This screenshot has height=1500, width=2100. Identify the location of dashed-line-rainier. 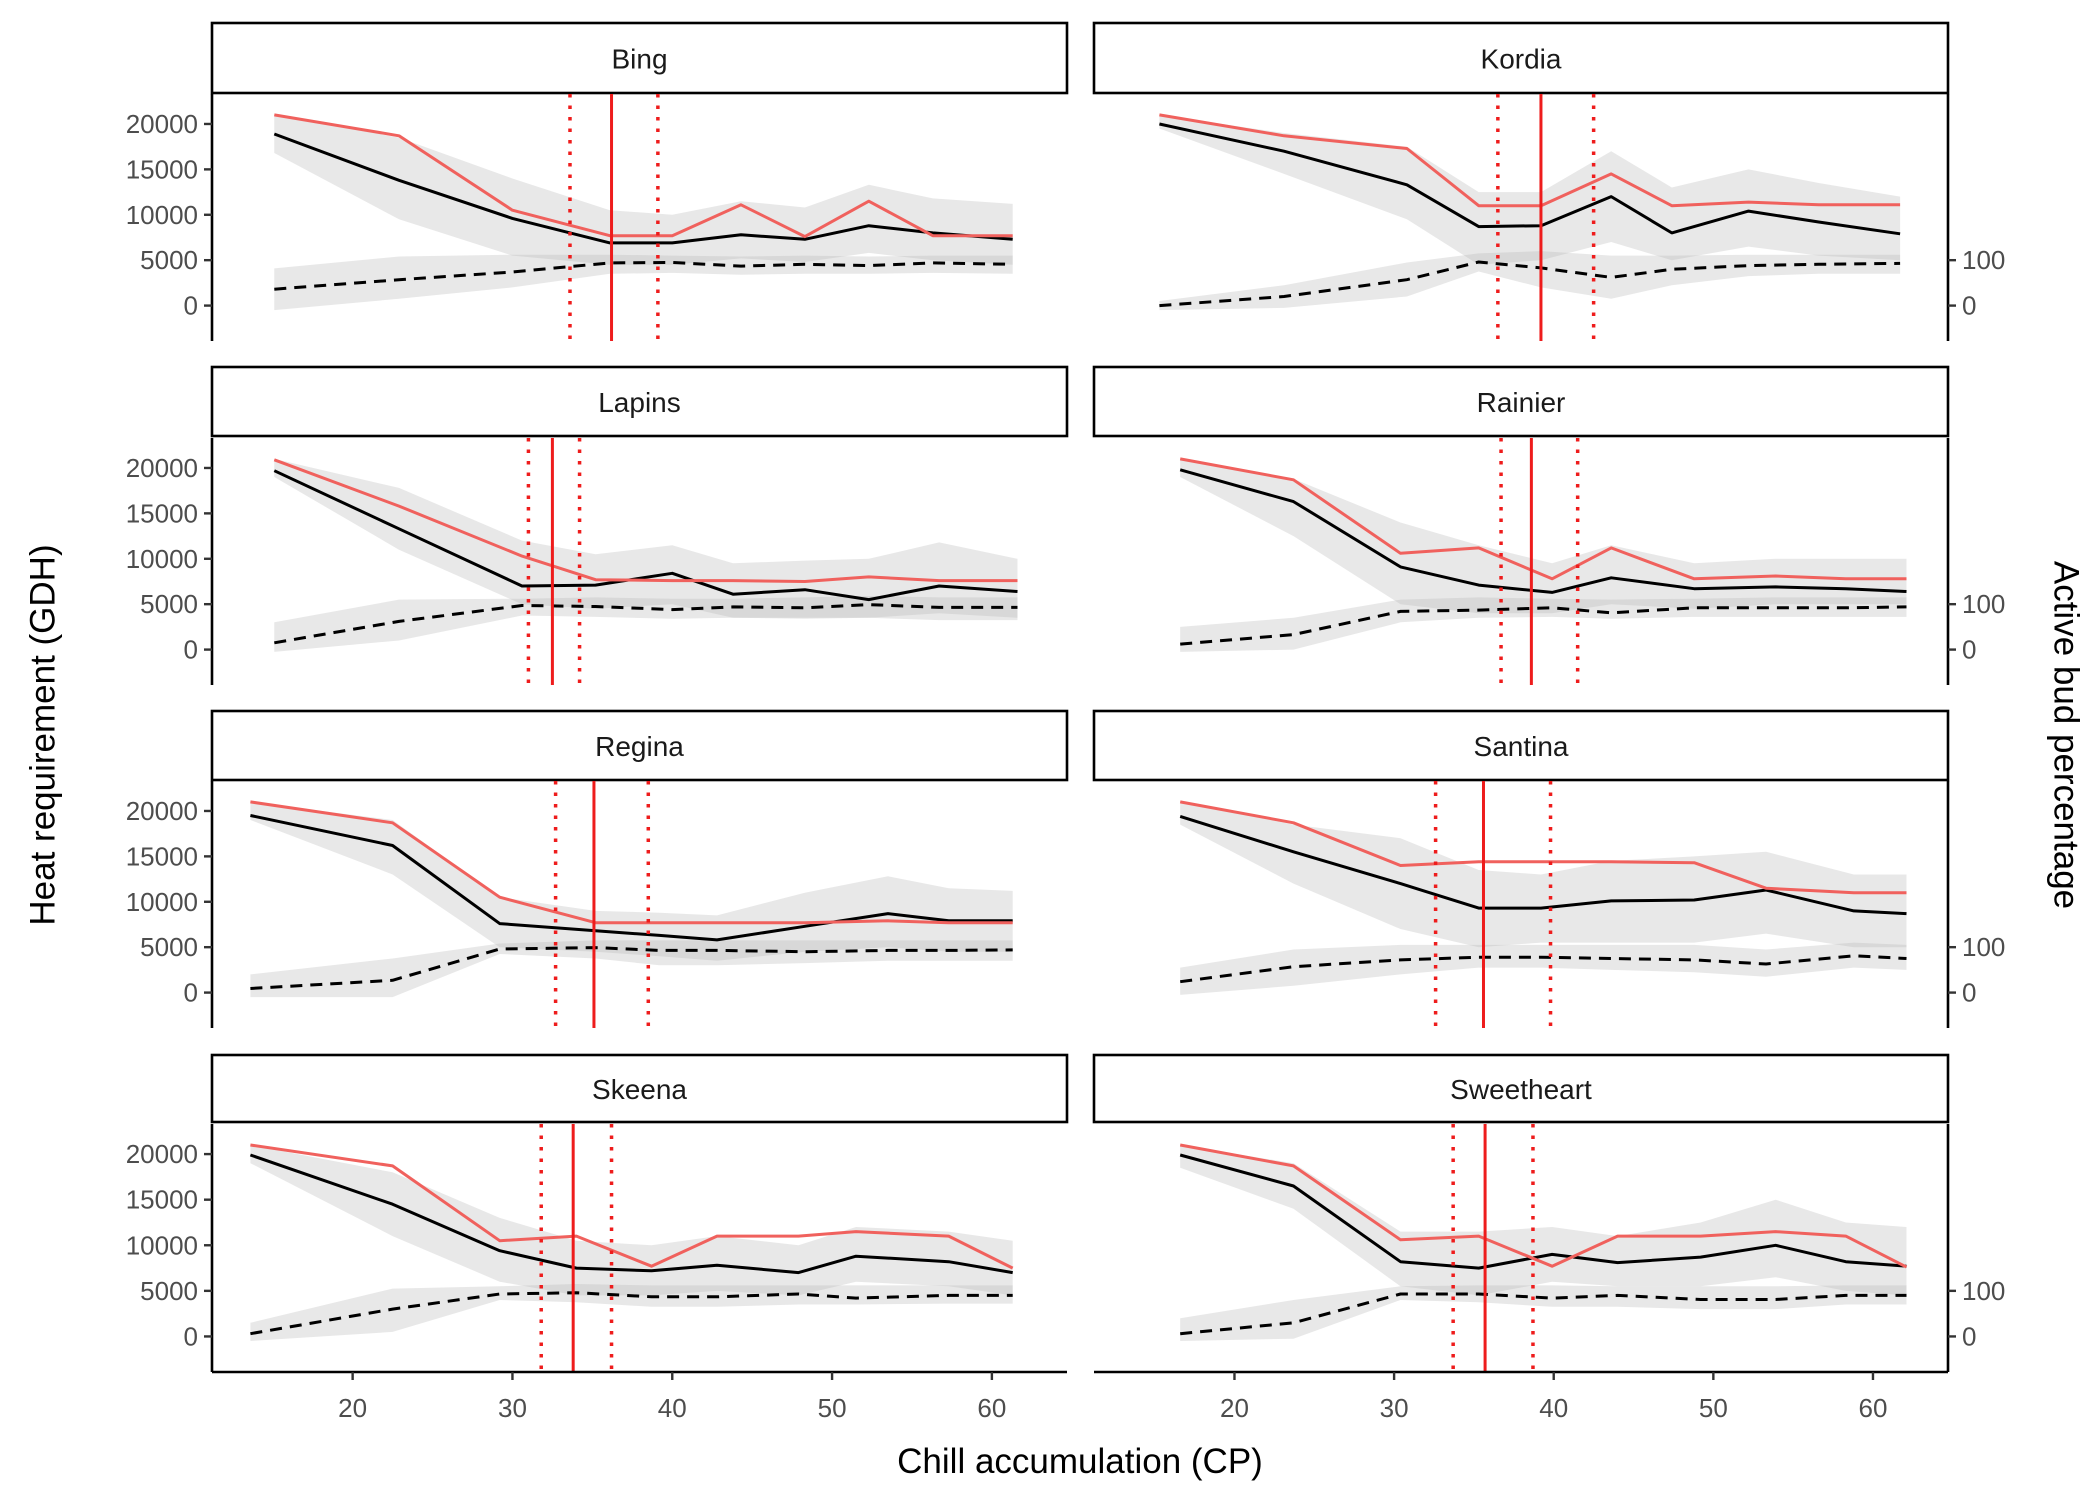
(1543, 625).